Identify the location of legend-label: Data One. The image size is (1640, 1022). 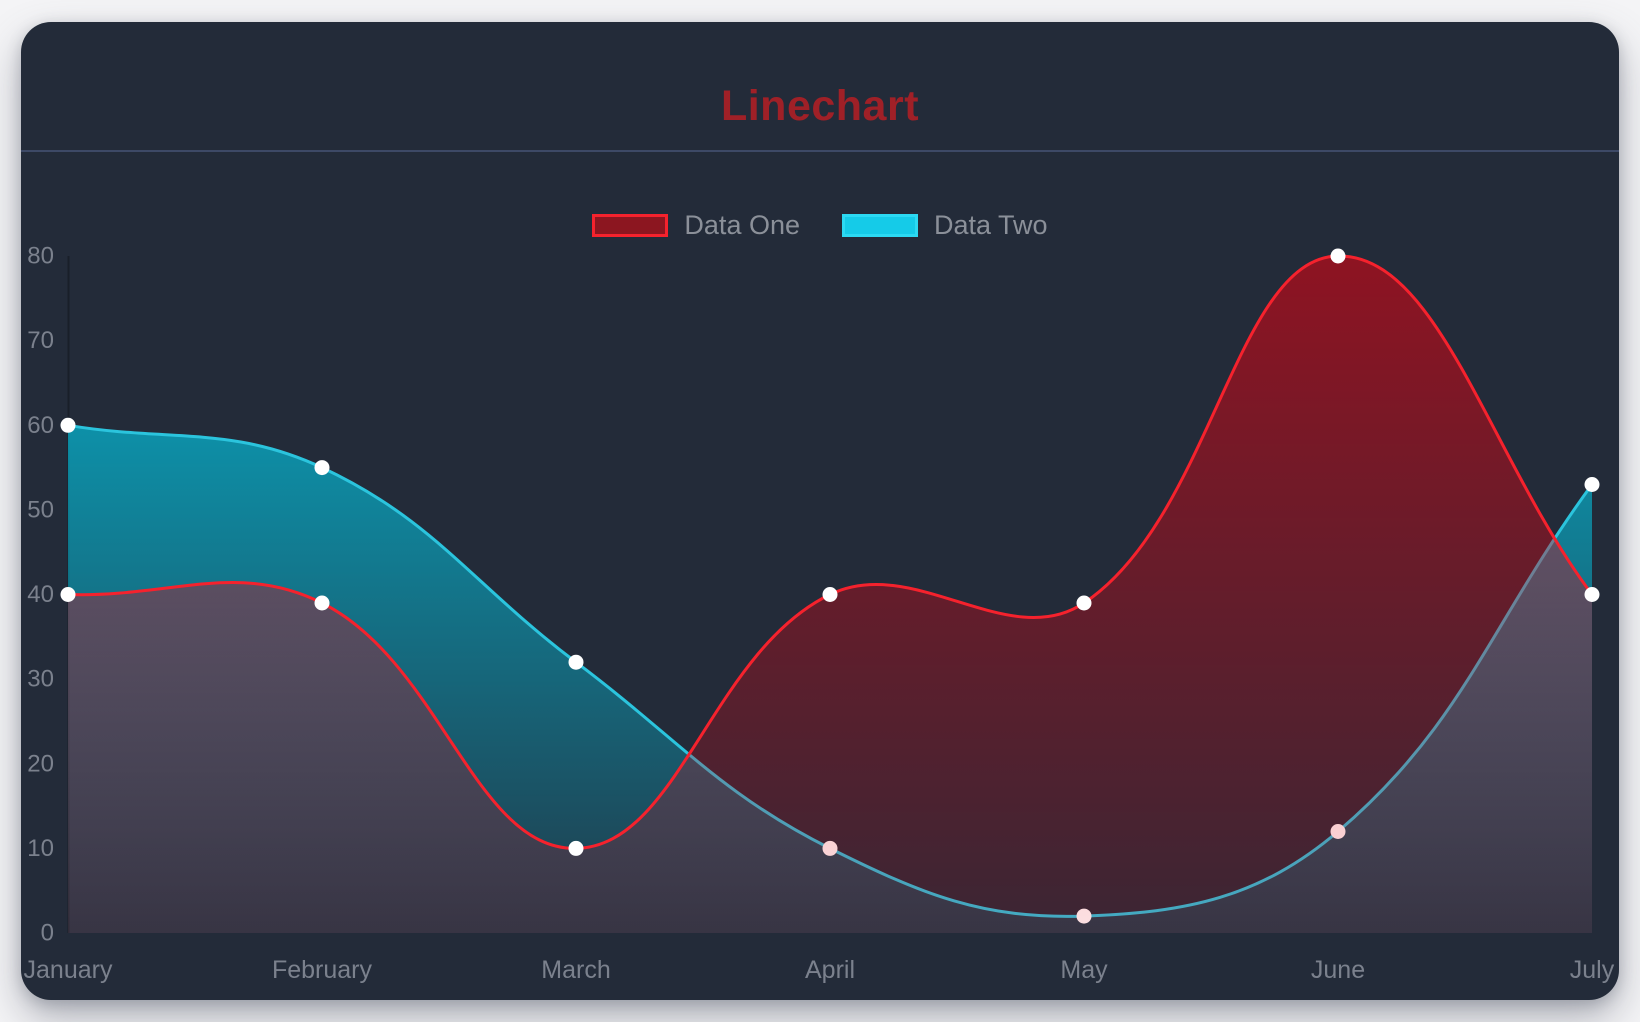
(742, 225).